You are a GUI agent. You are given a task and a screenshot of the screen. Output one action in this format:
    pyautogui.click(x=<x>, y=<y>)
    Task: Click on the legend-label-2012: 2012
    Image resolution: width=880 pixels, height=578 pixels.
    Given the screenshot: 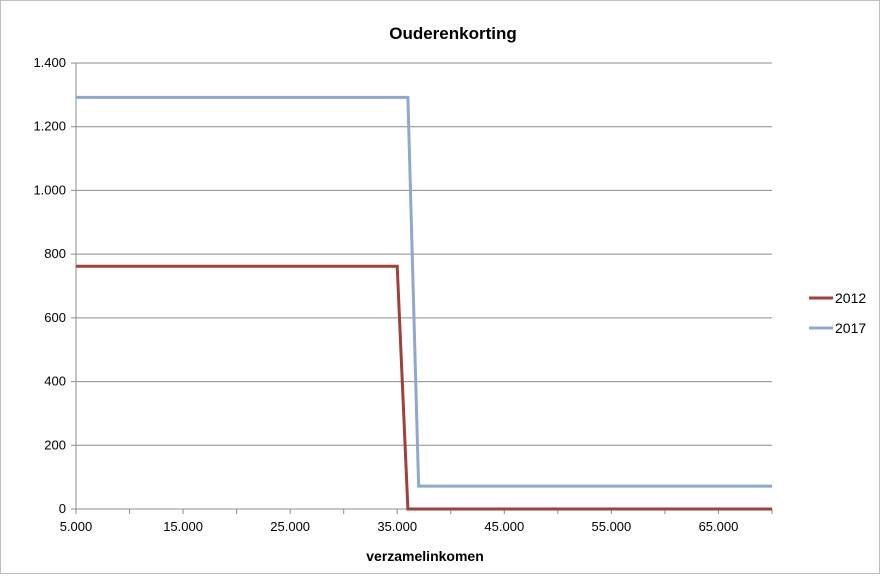 What is the action you would take?
    pyautogui.click(x=850, y=298)
    